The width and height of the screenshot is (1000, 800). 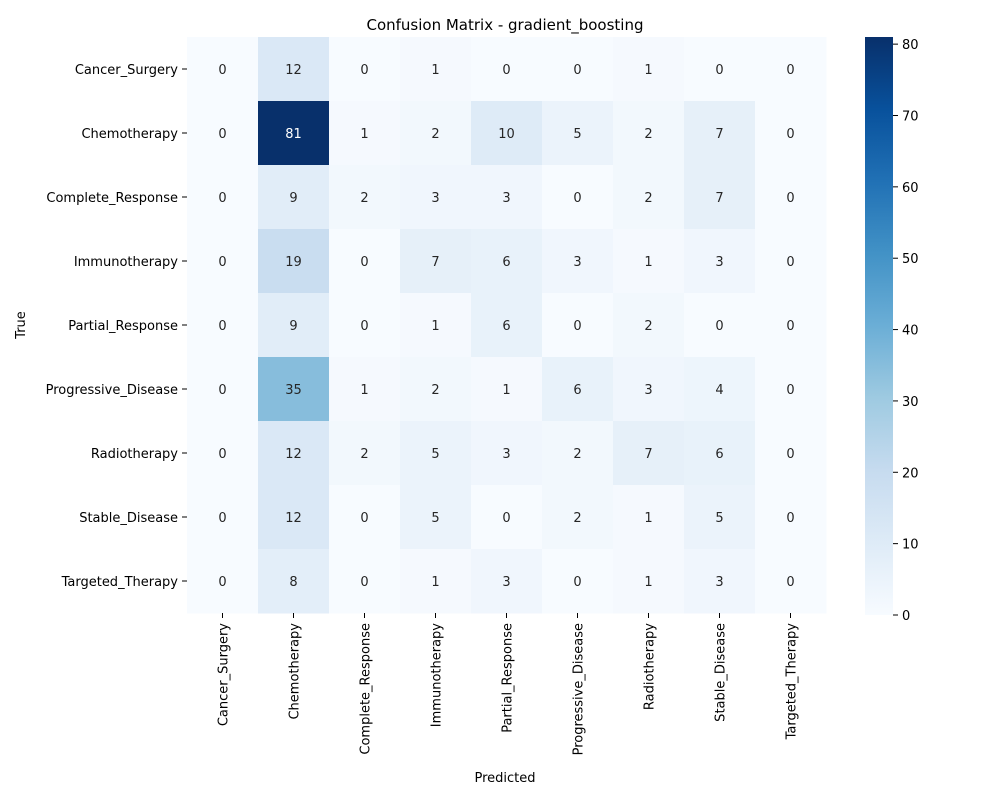 I want to click on y-tick-label: Targeted_Therapy, so click(x=120, y=582).